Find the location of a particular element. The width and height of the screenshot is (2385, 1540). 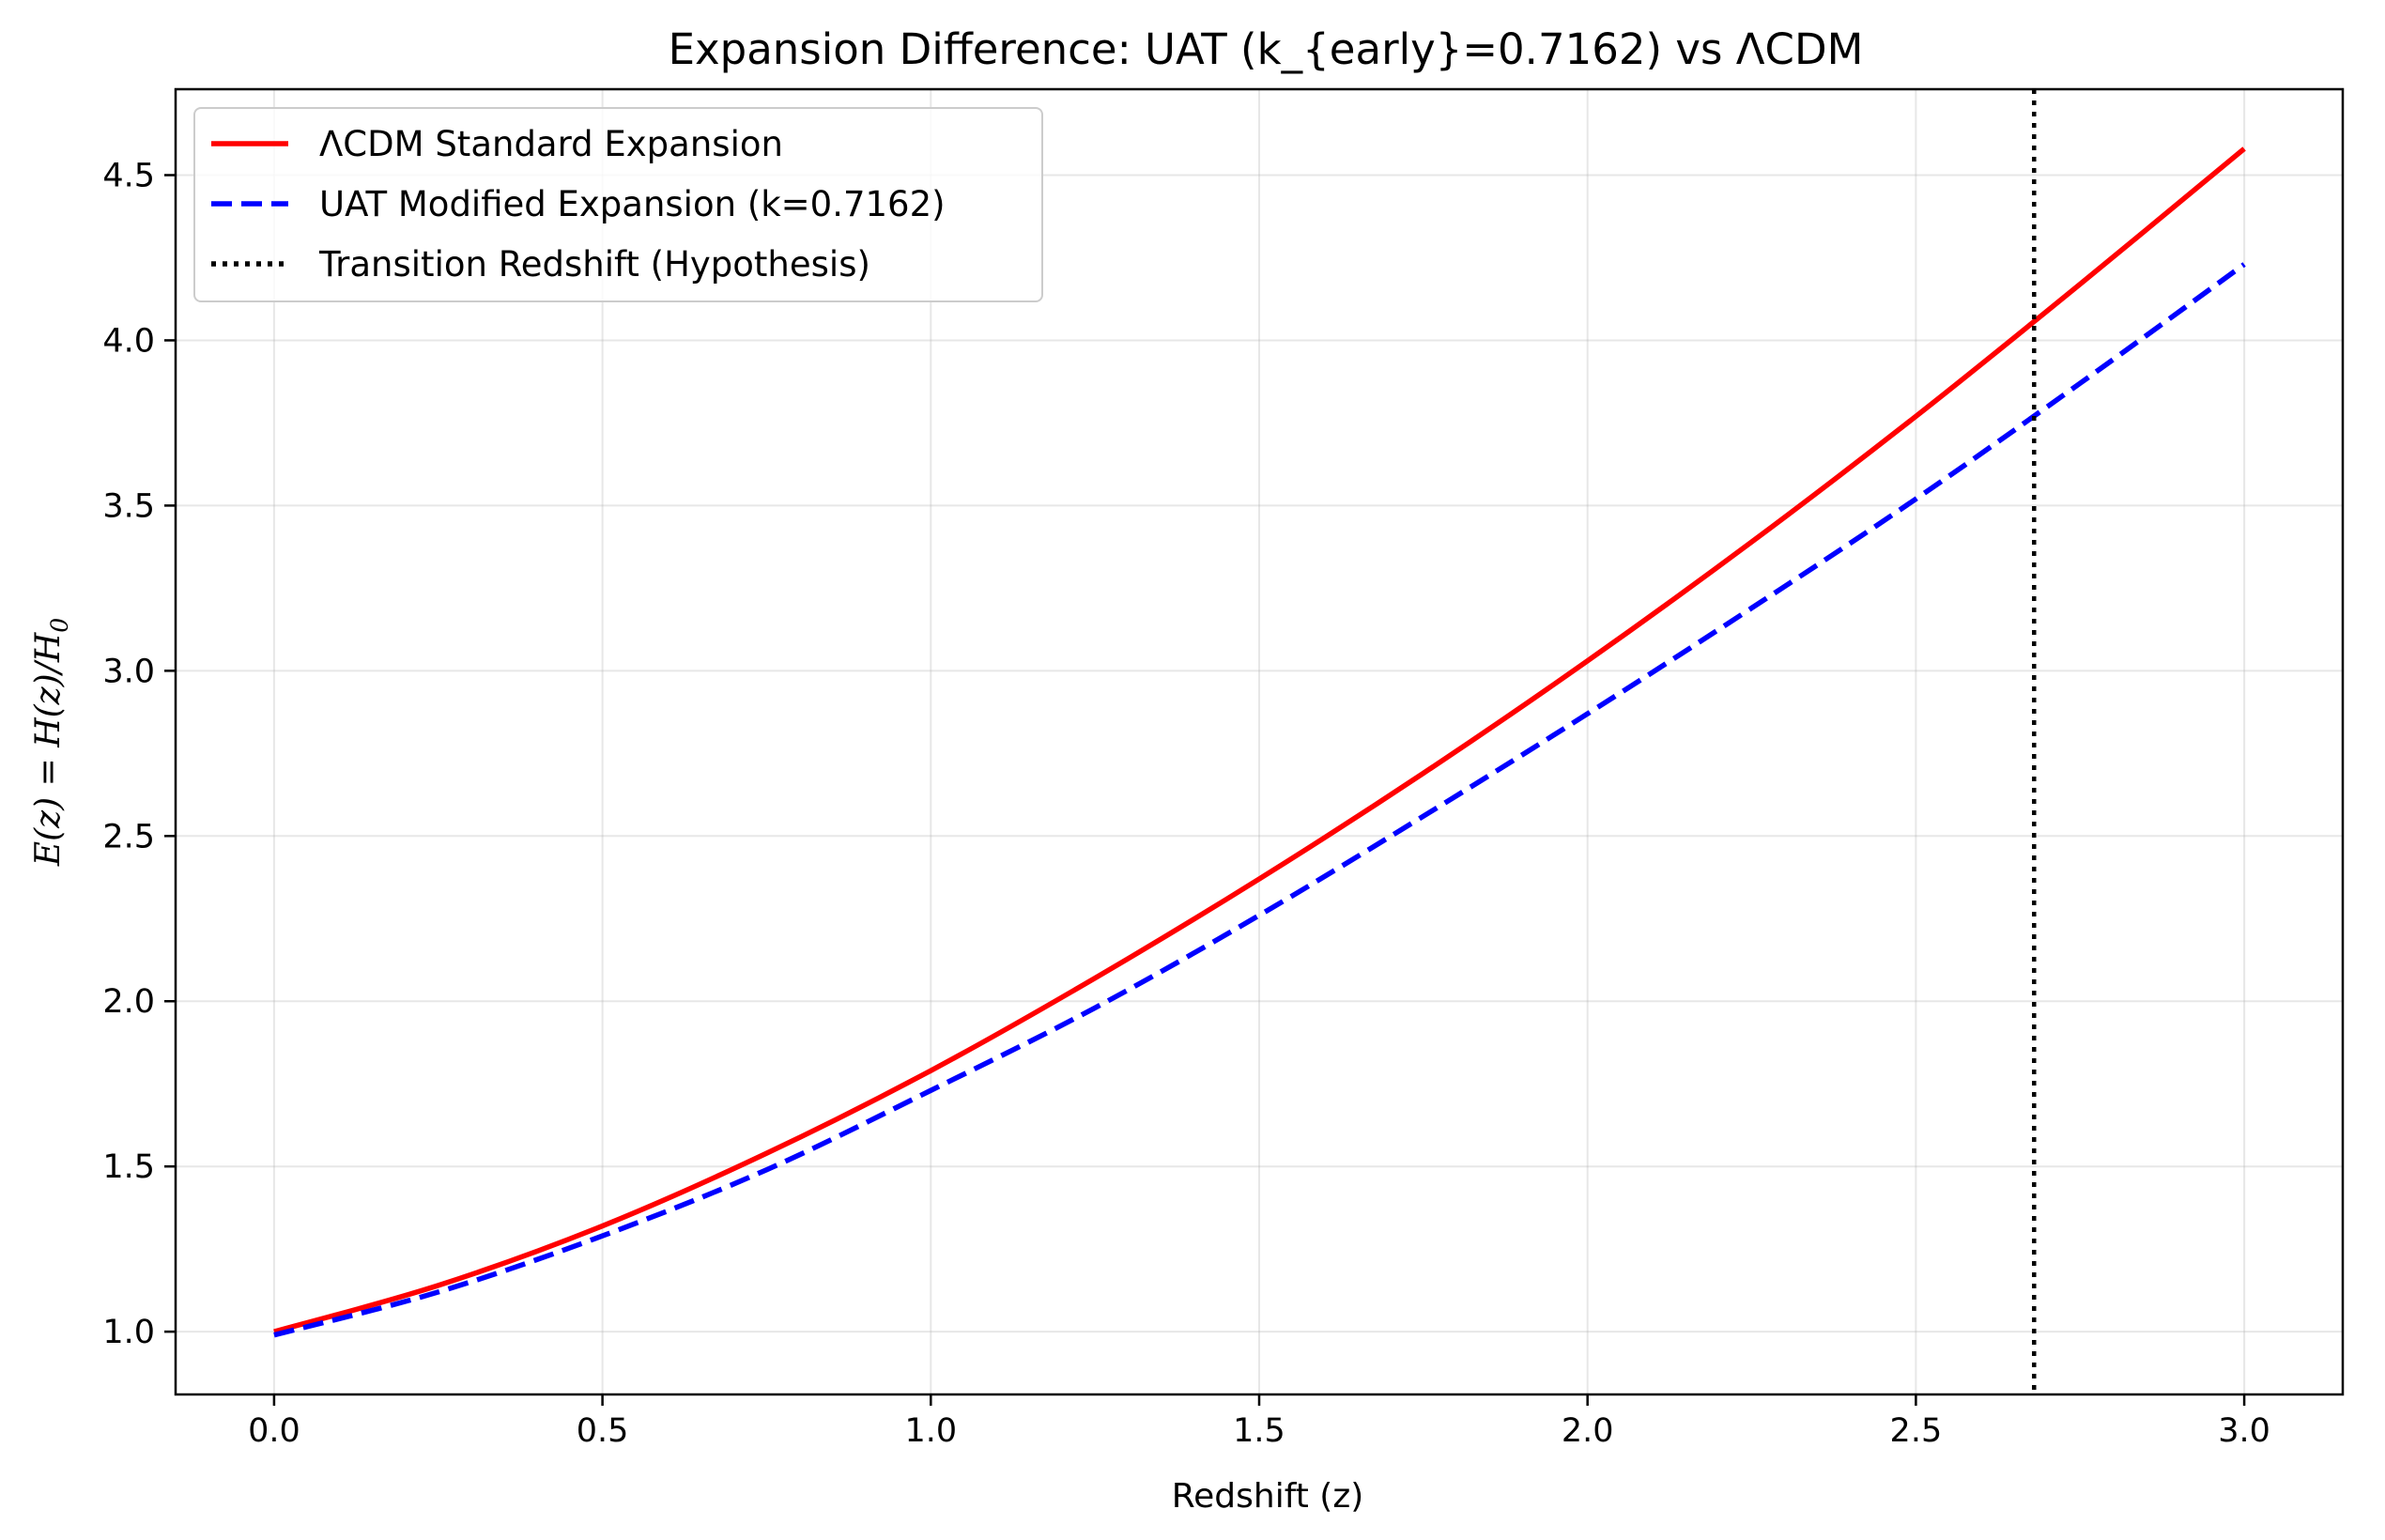

y-tick-label: 2.0 is located at coordinates (128, 1002).